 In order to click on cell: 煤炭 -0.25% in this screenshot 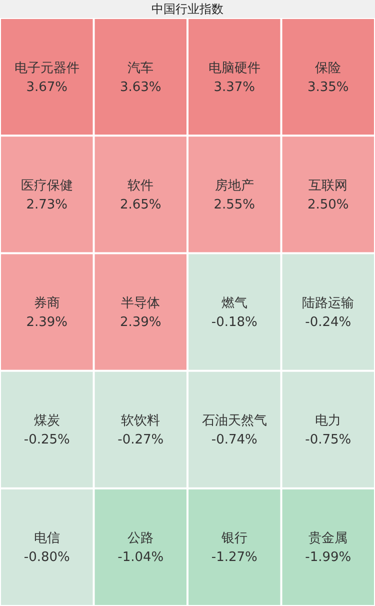, I will do `click(47, 429)`.